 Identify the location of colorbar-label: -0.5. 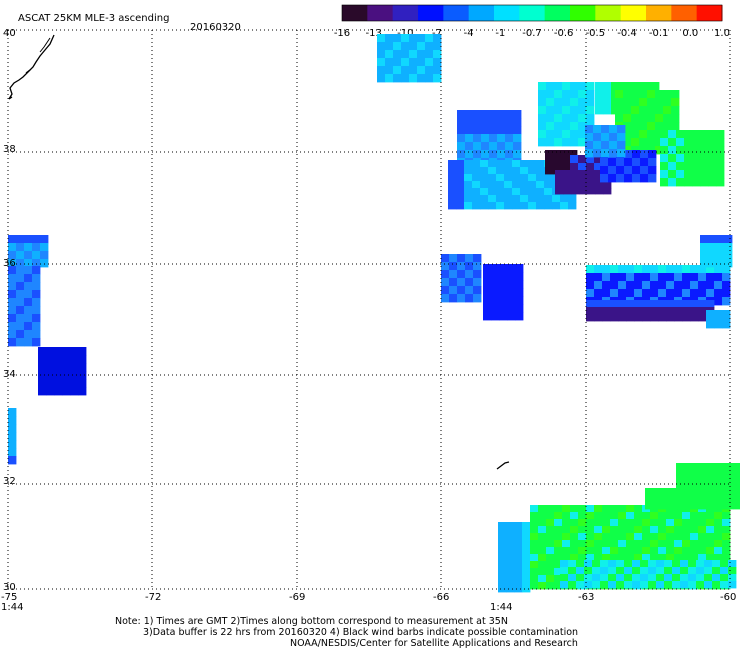
(596, 33).